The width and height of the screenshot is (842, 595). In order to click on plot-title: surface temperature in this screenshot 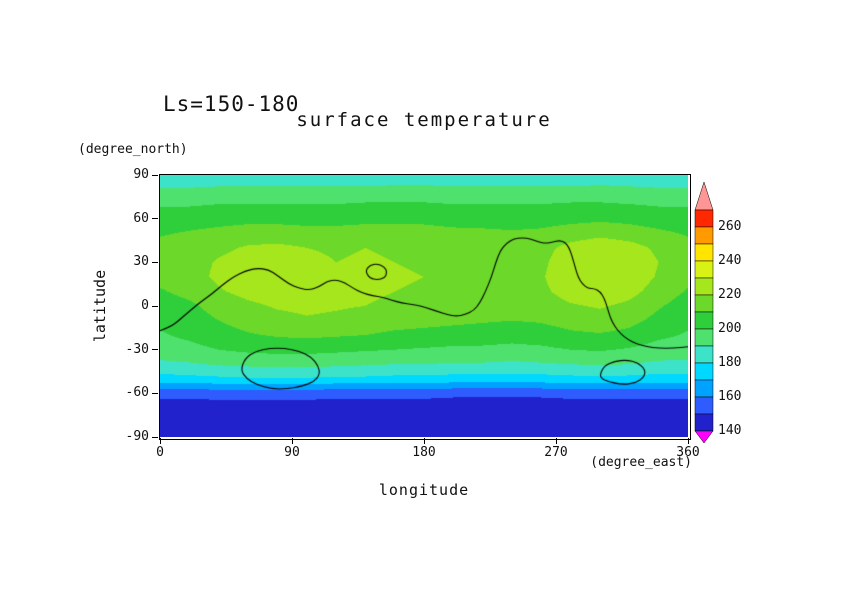, I will do `click(424, 120)`.